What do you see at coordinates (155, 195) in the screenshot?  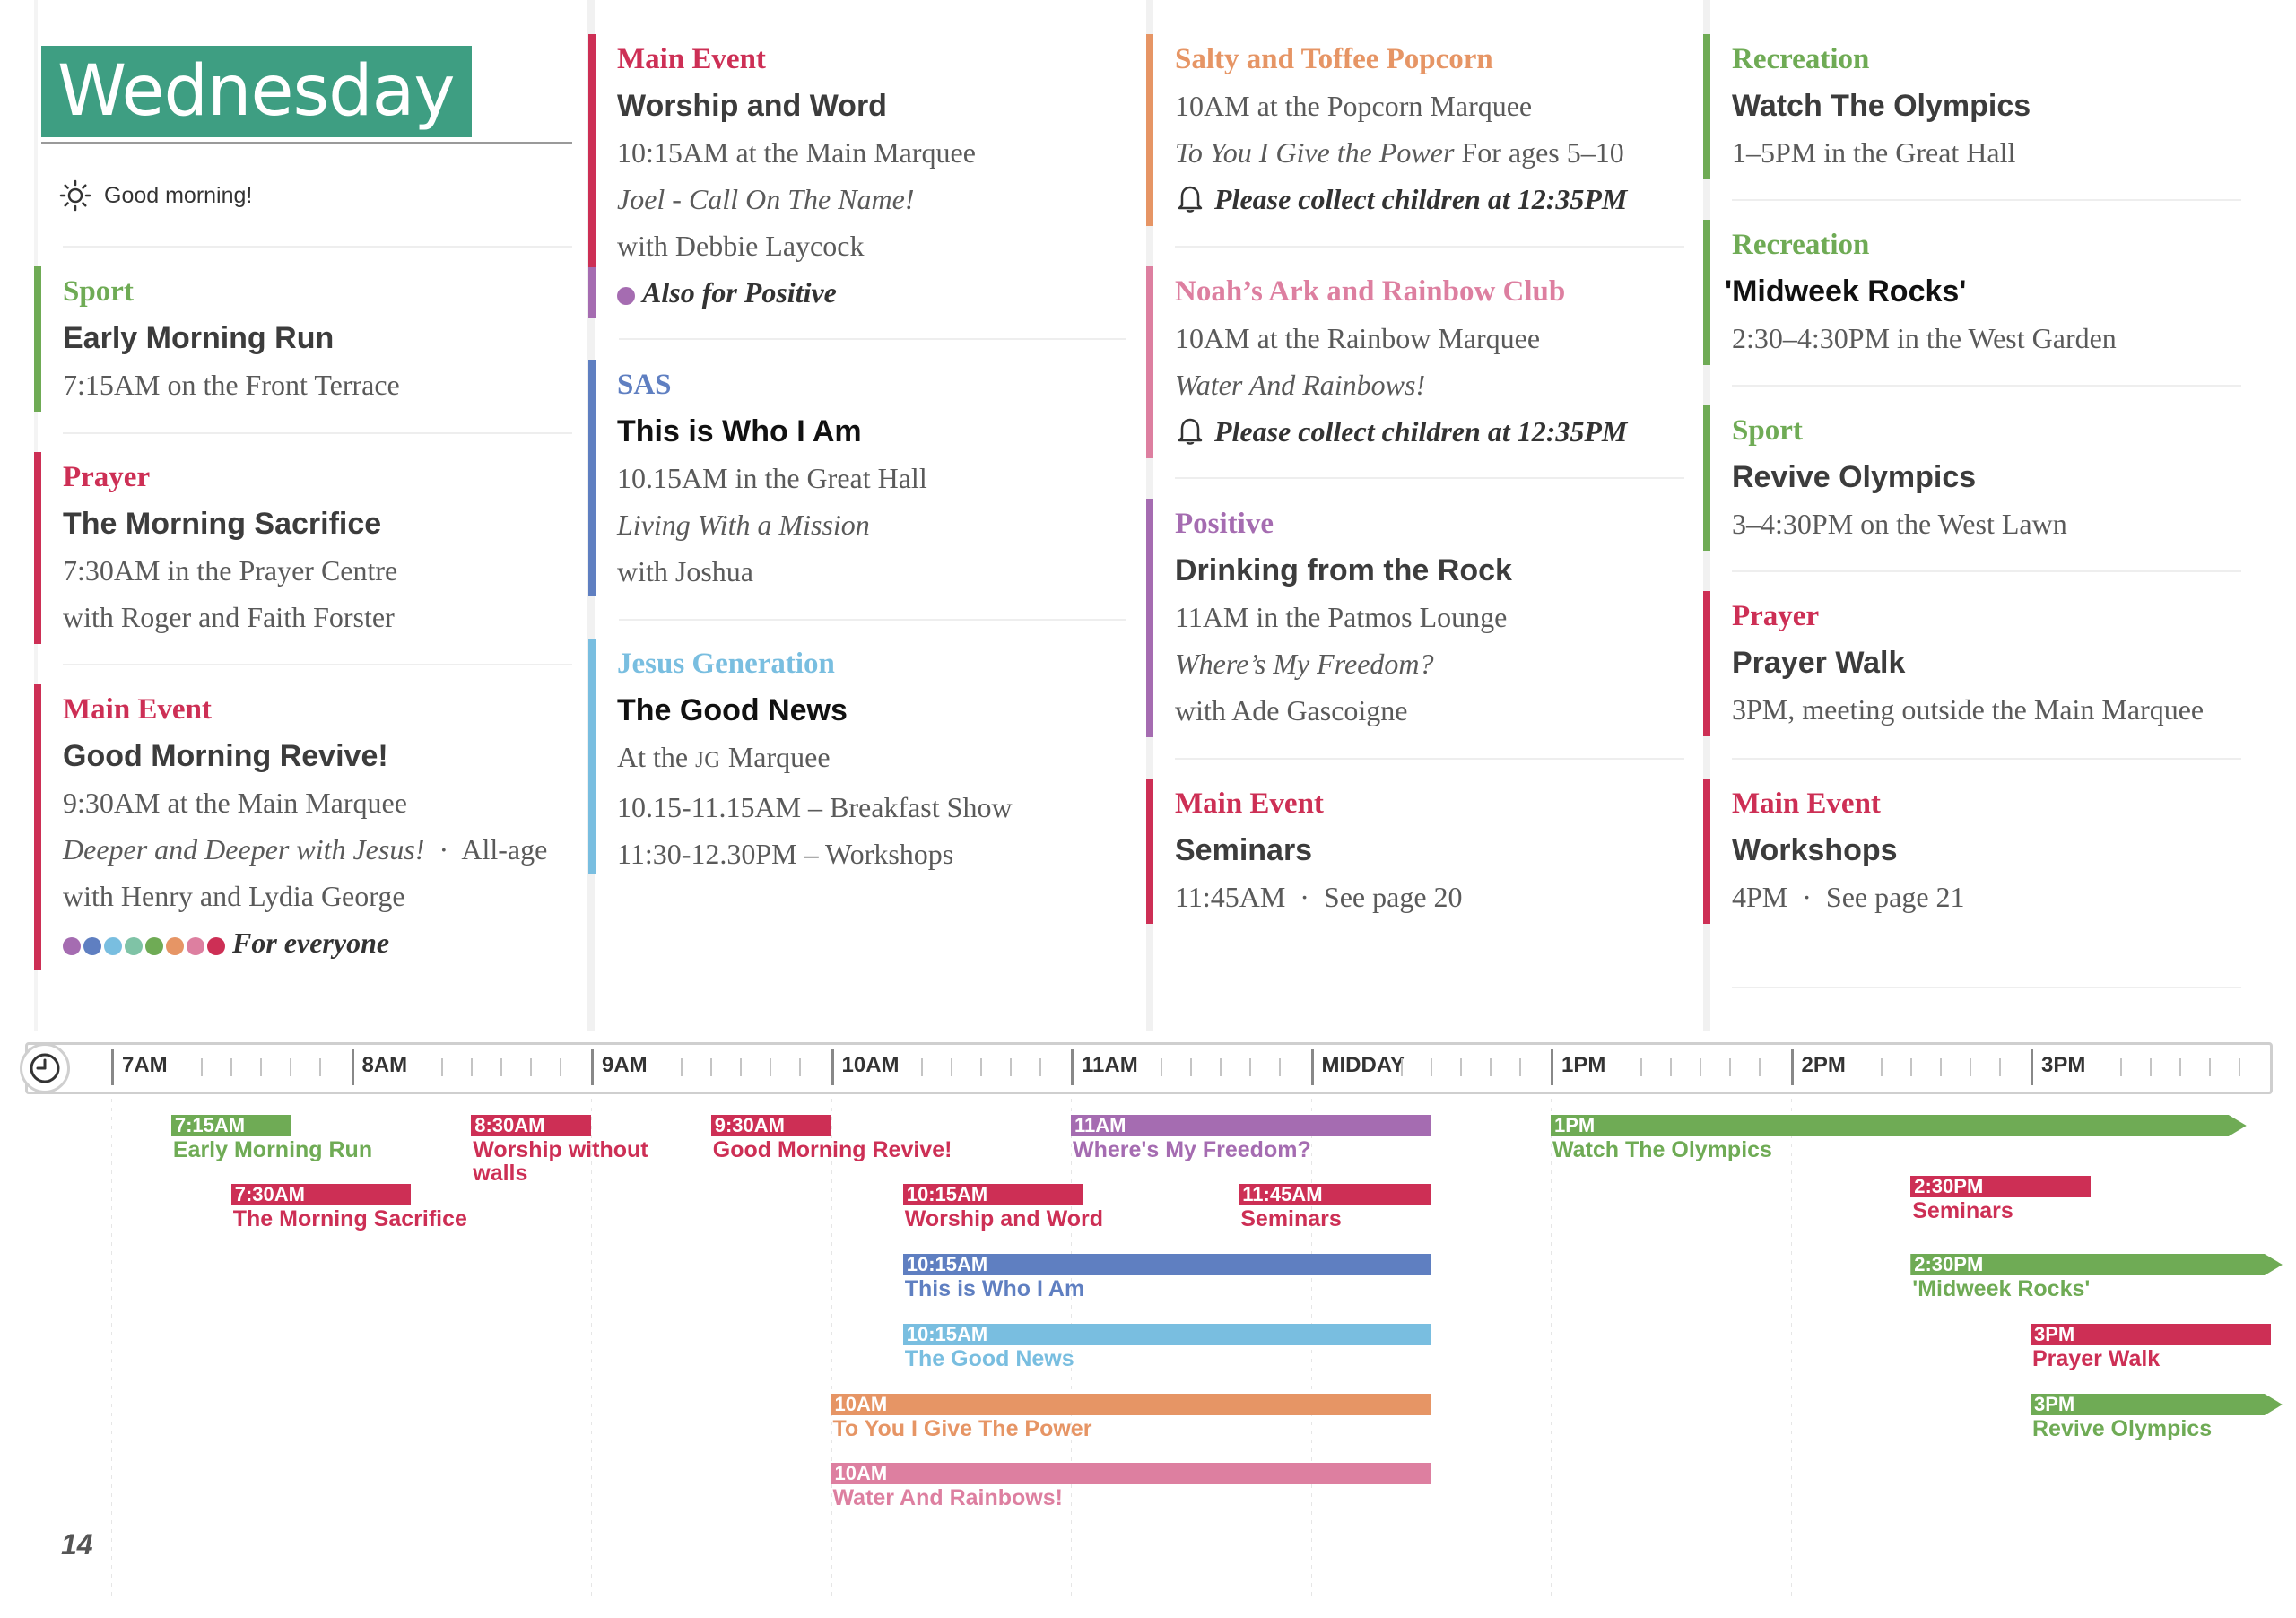 I see `greeting: Good morning!` at bounding box center [155, 195].